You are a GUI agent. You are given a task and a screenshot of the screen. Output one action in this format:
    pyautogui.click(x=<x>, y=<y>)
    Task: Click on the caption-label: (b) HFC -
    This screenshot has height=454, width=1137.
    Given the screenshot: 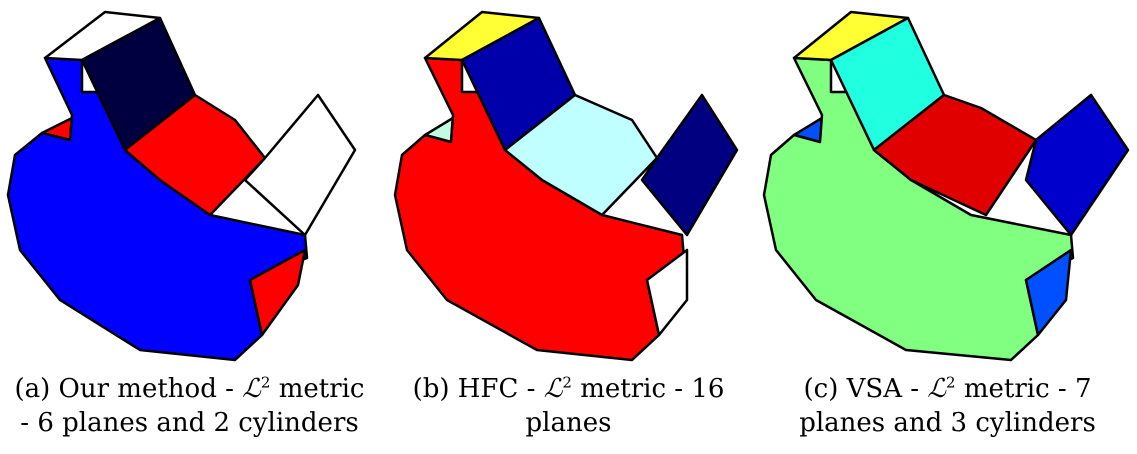 What is the action you would take?
    pyautogui.click(x=474, y=389)
    